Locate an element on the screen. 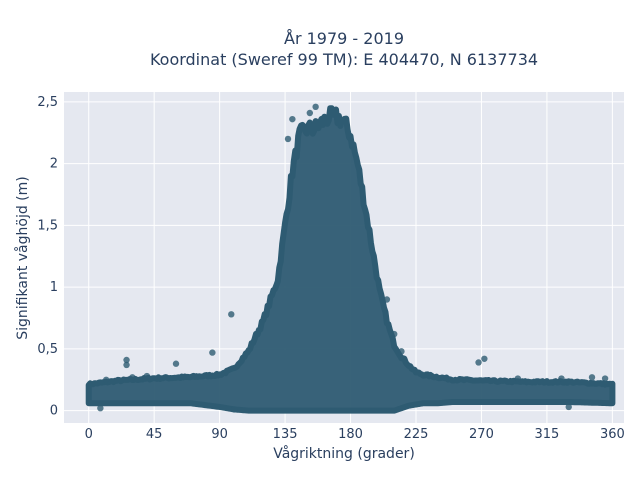 The width and height of the screenshot is (640, 480). y-tick-label: 2,5 is located at coordinates (47, 102).